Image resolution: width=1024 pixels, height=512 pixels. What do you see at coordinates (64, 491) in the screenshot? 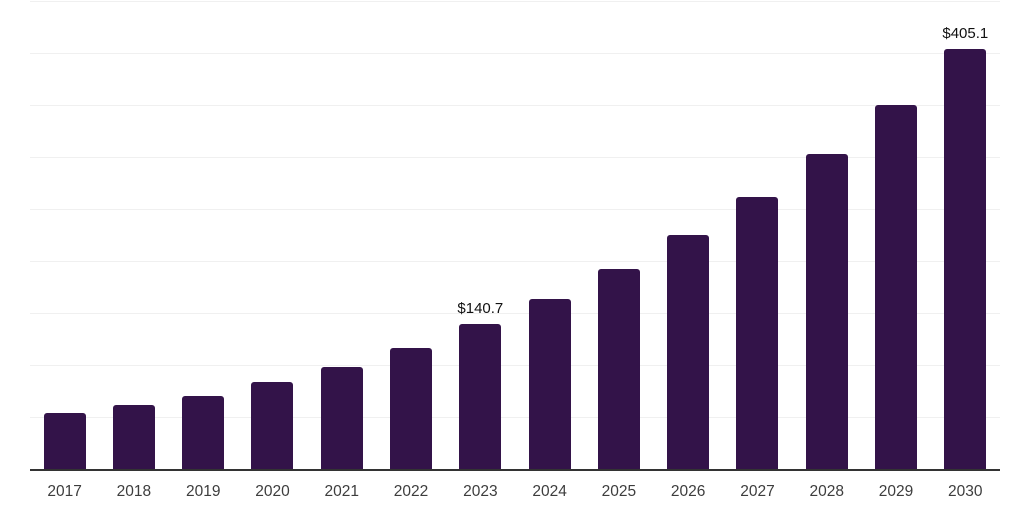
I see `x-tick-label-2017: 2017` at bounding box center [64, 491].